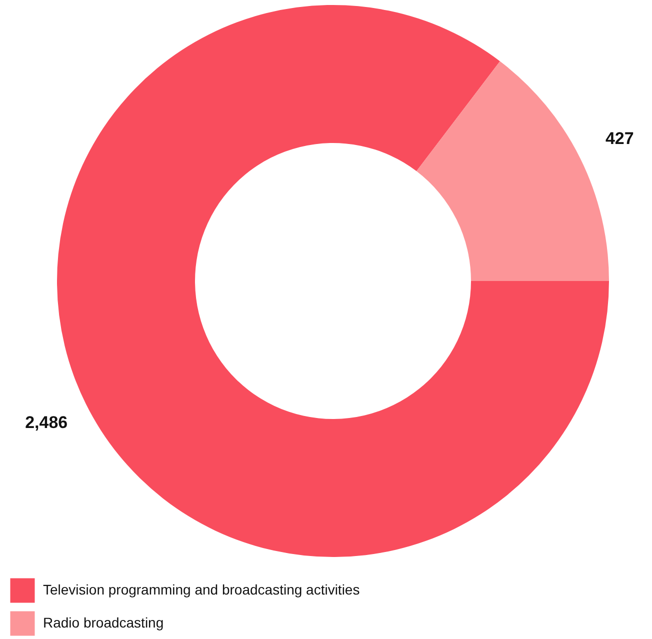  I want to click on legend-label: Radio broadcasting, so click(103, 622).